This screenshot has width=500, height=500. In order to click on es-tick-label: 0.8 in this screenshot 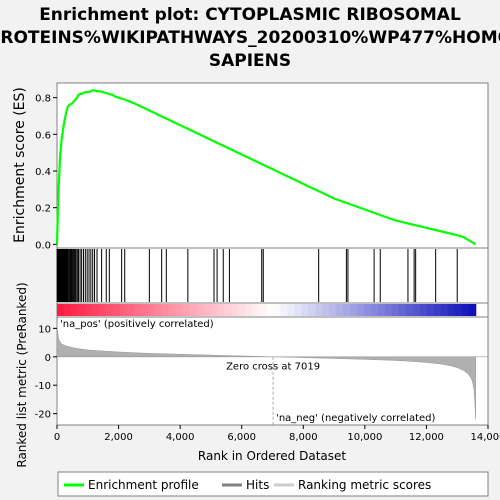, I will do `click(43, 99)`.